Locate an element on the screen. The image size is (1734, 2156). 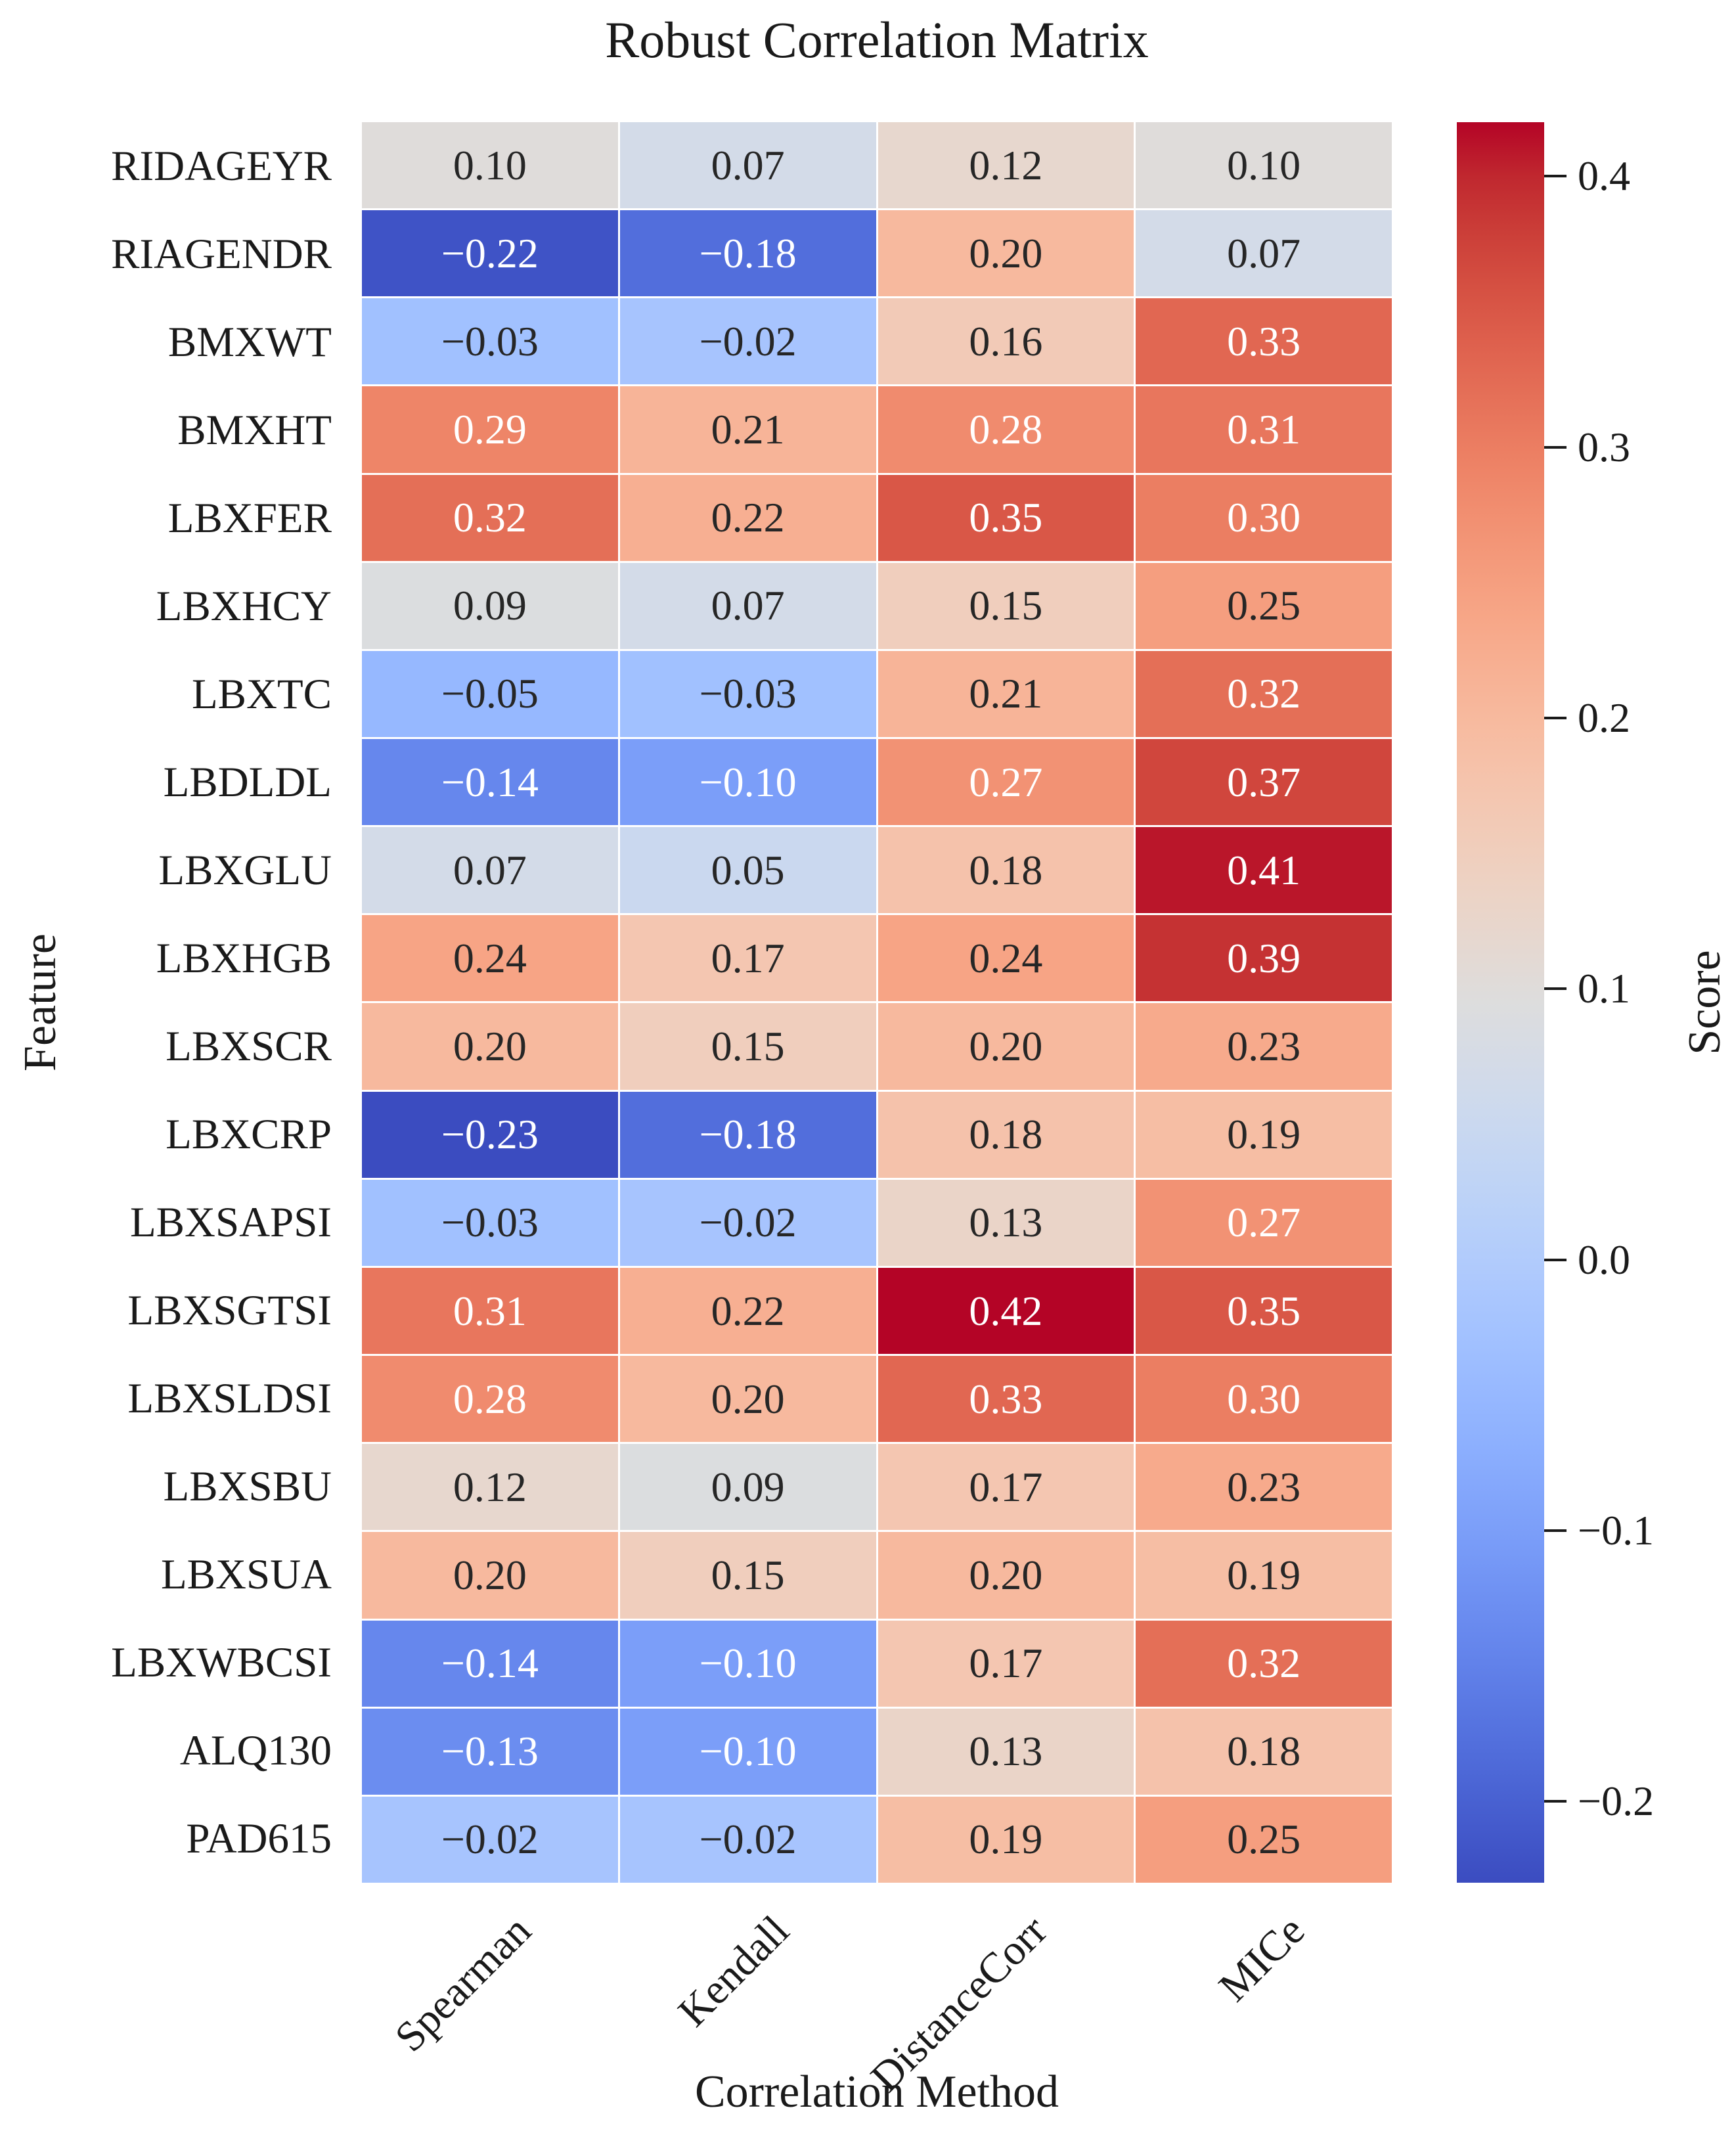
y-tick-label-BMXHT: BMXHT is located at coordinates (254, 430).